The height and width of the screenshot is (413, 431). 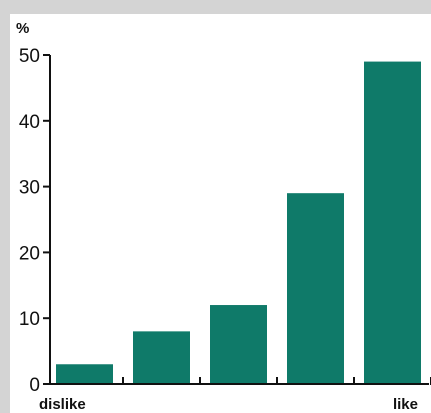 I want to click on y-tick-label: 0, so click(x=34, y=385).